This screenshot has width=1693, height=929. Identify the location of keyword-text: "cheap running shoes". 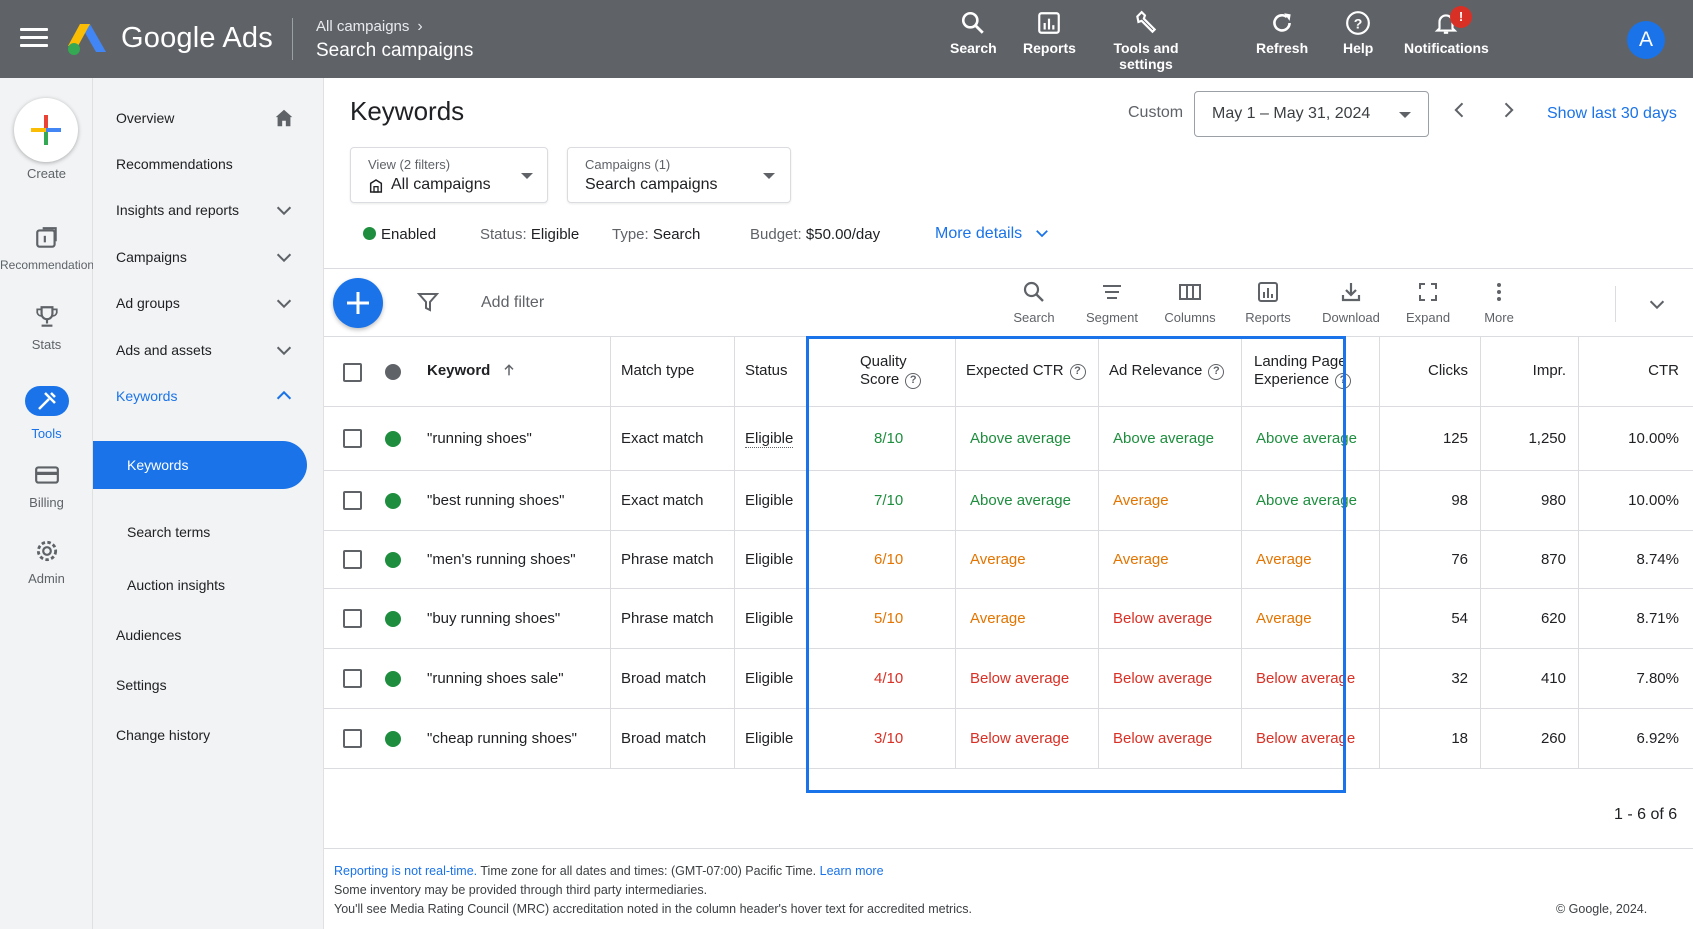
(502, 738).